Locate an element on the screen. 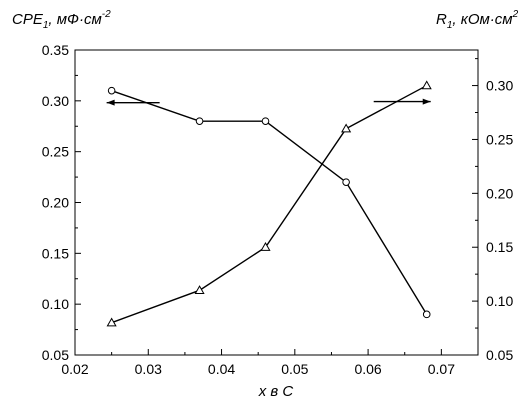 This screenshot has width=532, height=403. left-y-tick-label: 0.30 is located at coordinates (55, 101).